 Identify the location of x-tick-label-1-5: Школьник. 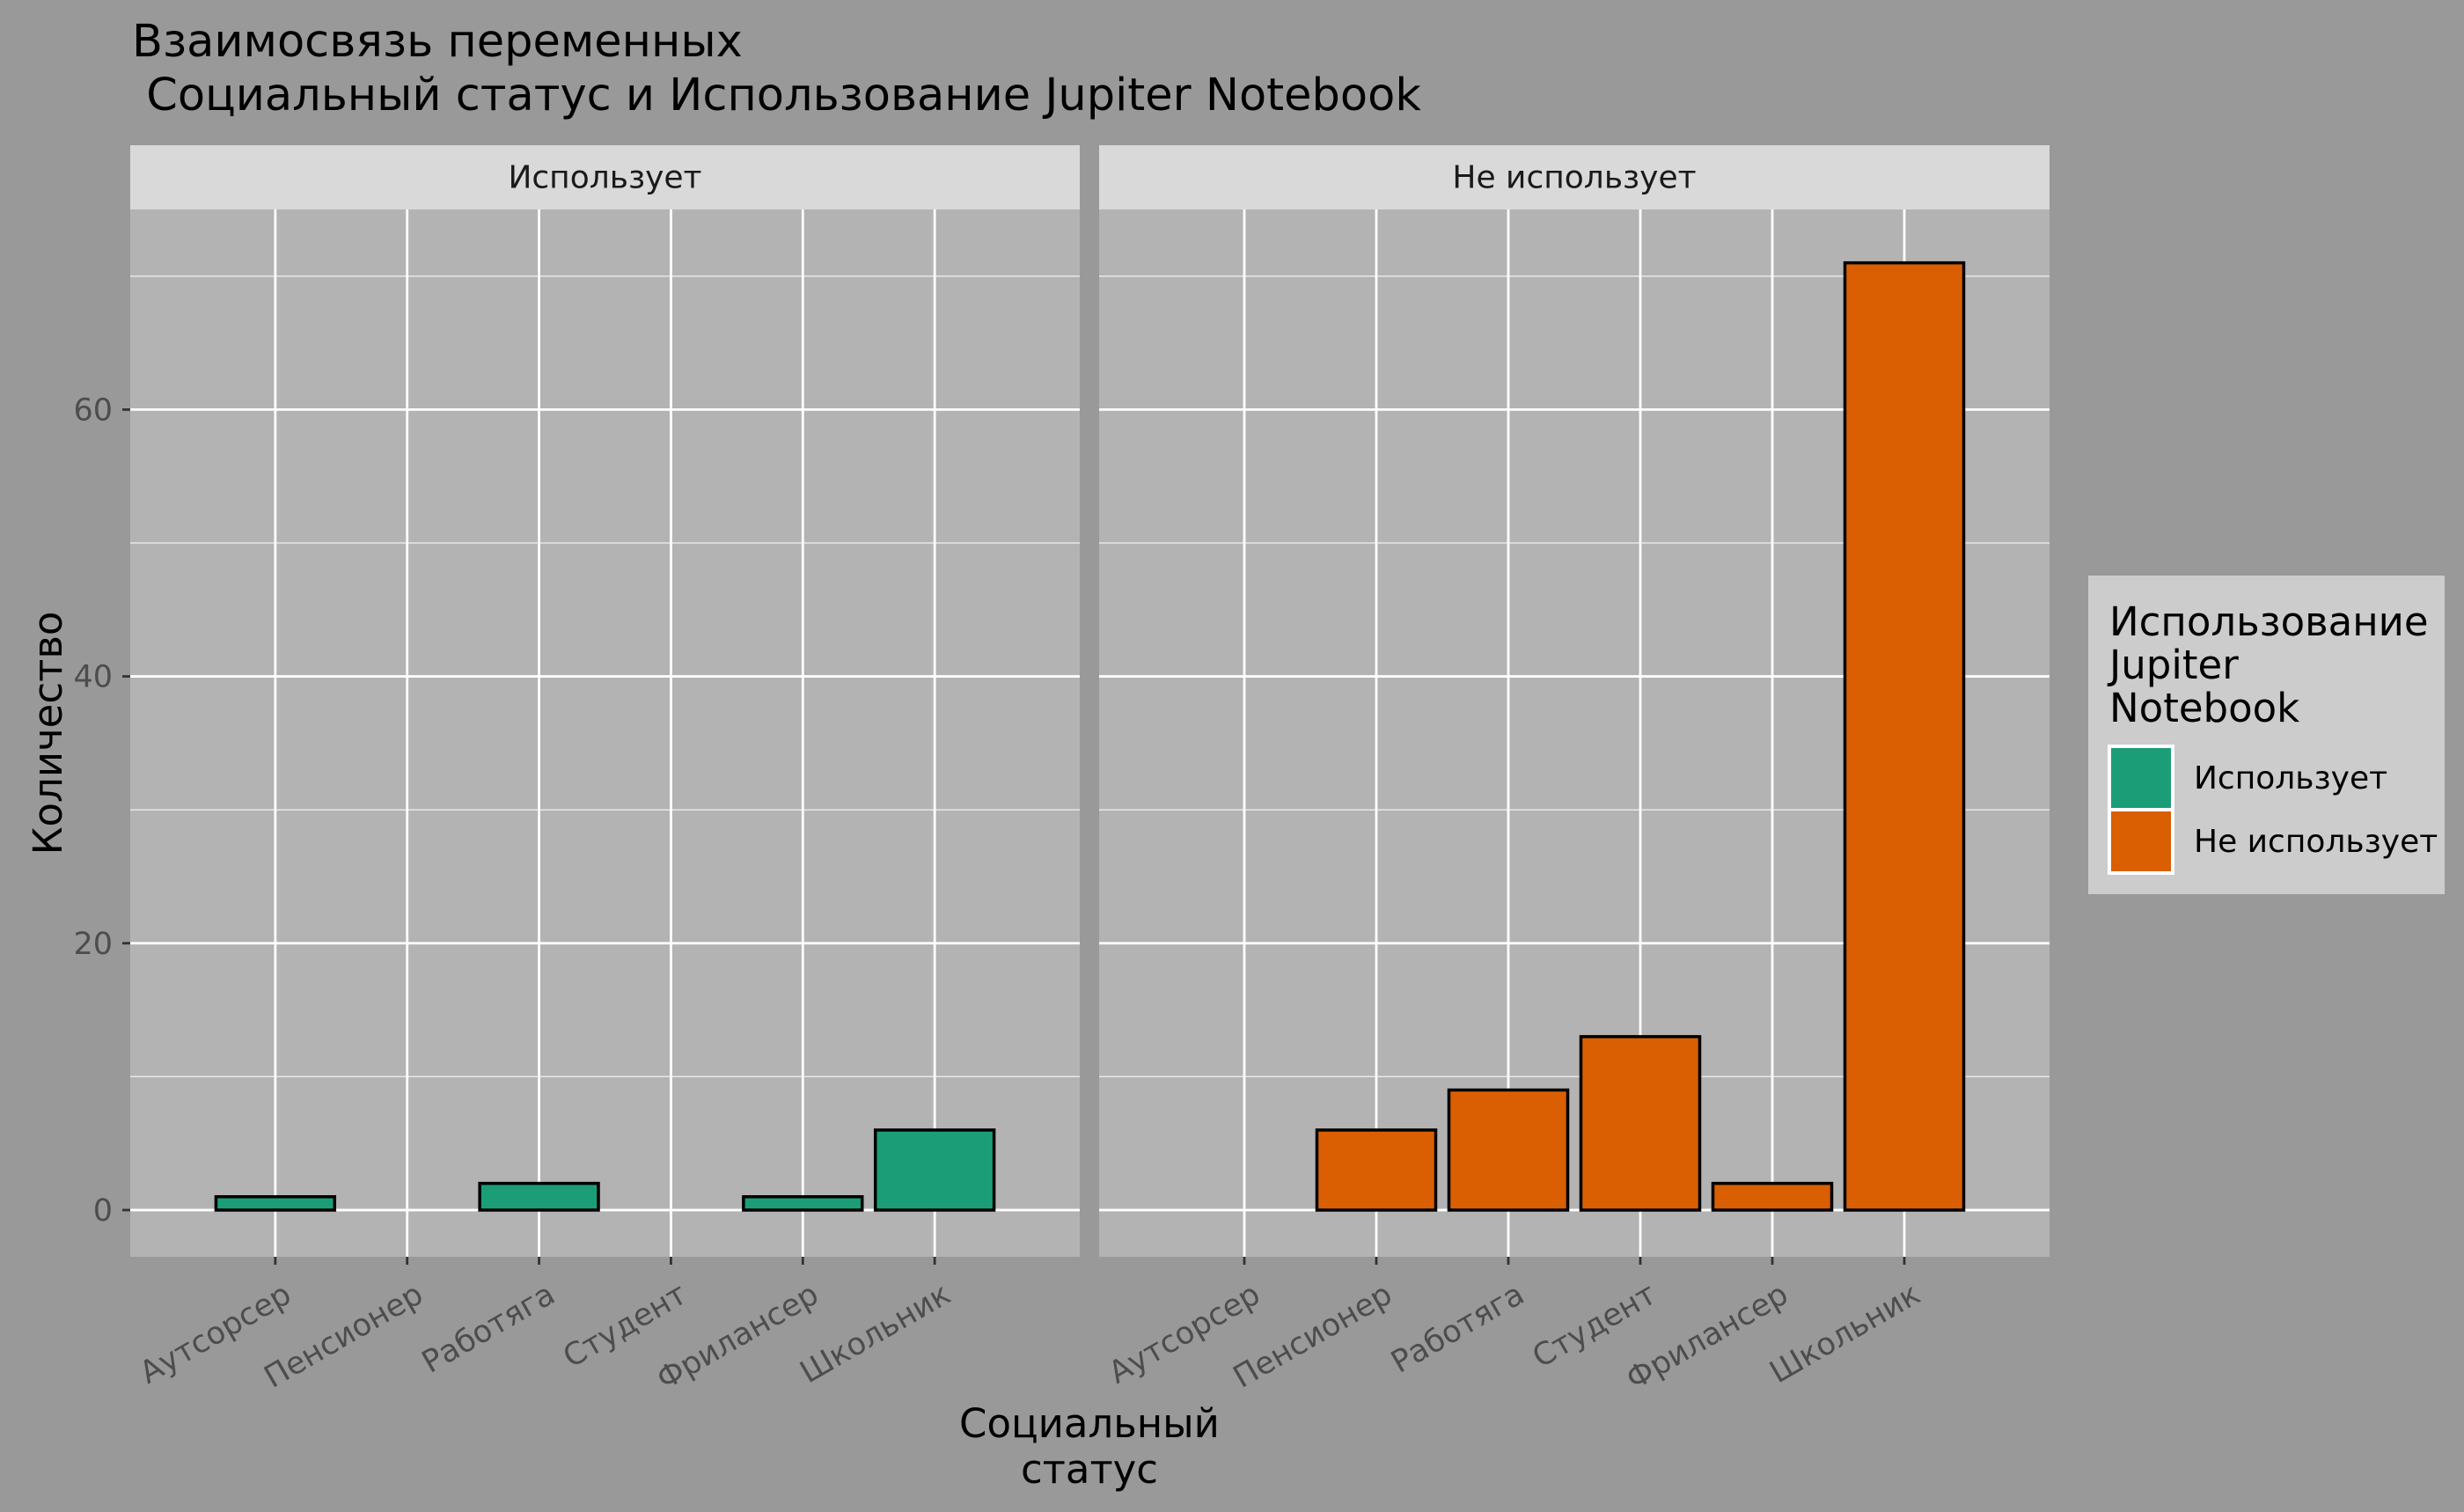
(1845, 1334).